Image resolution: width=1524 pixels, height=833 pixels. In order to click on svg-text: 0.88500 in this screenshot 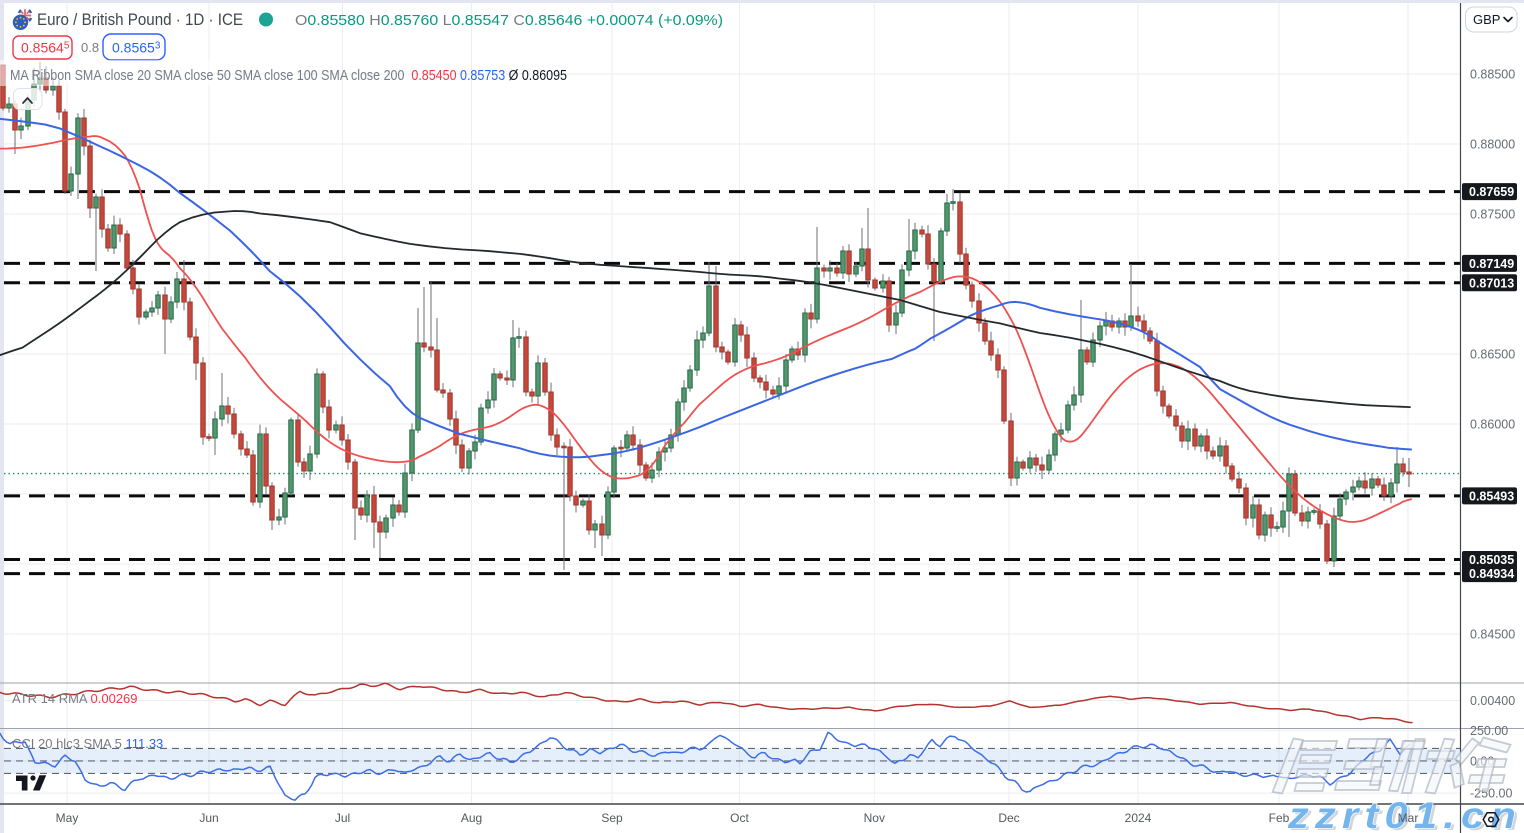, I will do `click(1492, 75)`.